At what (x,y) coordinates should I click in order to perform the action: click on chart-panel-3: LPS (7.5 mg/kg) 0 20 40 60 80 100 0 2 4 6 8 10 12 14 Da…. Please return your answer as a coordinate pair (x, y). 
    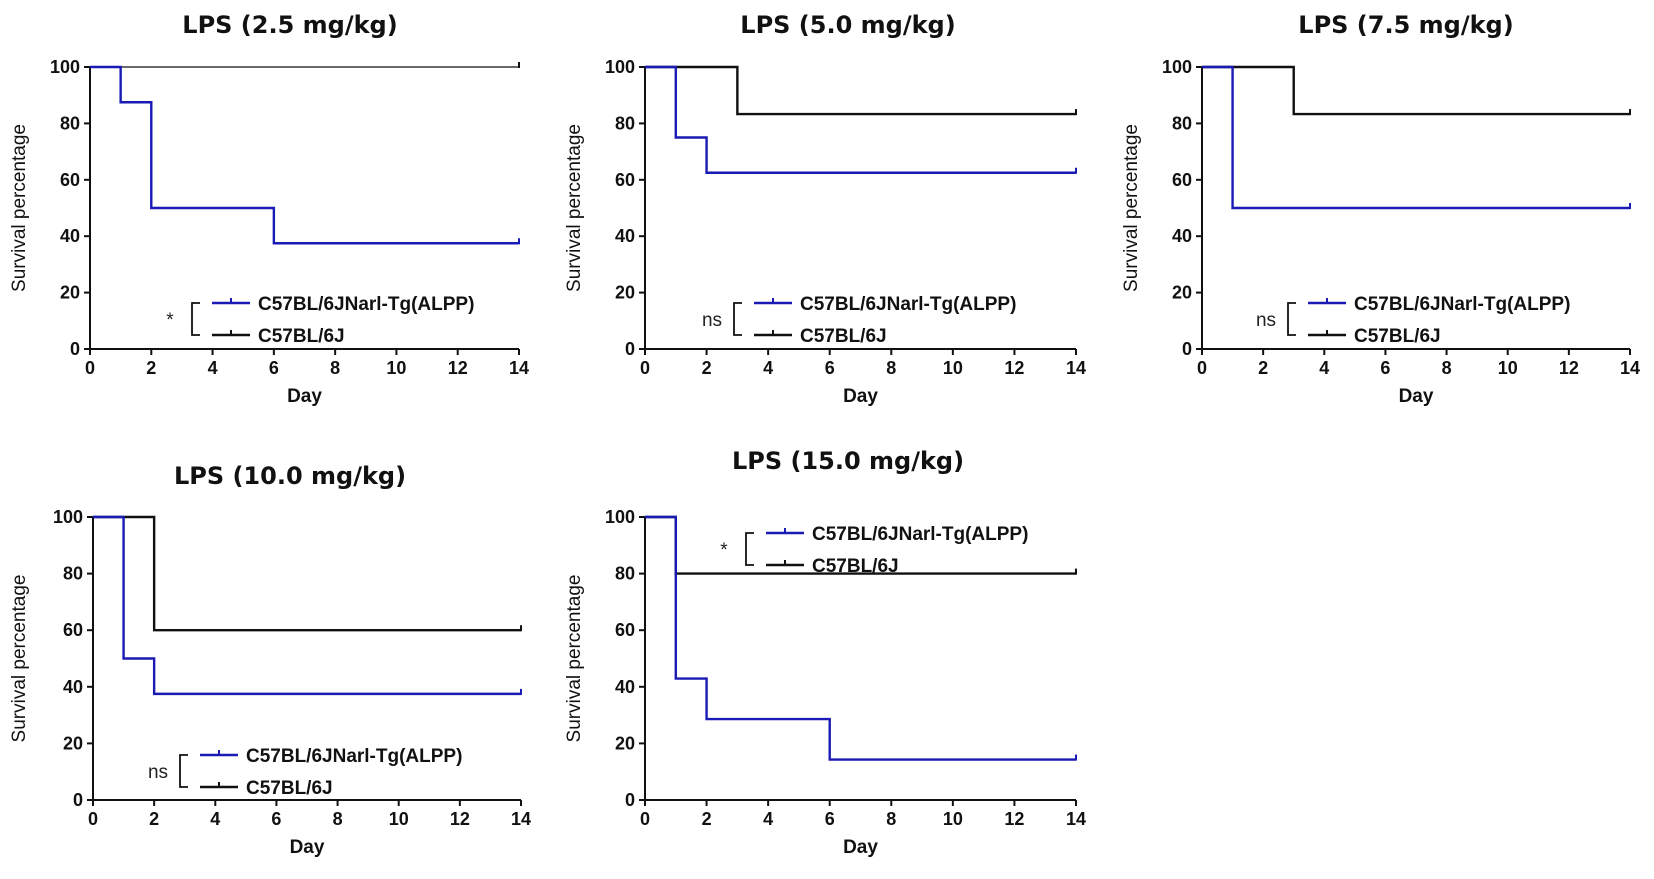
    Looking at the image, I should click on (1380, 209).